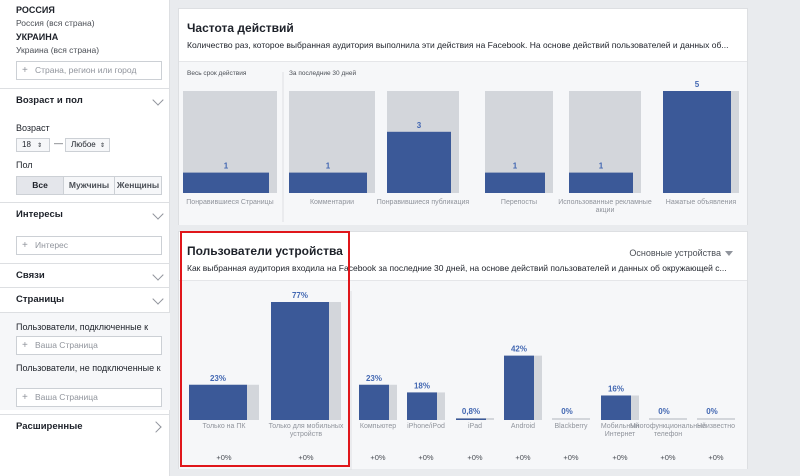  Describe the element at coordinates (616, 388) in the screenshot. I see `device-value-label: 16%` at that location.